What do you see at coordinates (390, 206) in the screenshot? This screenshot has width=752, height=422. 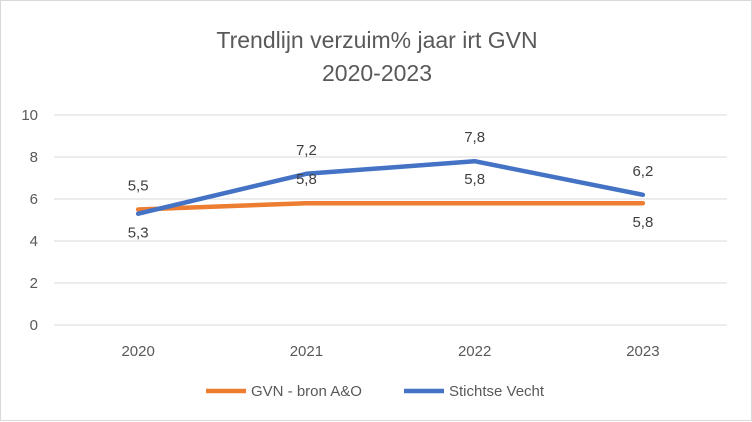 I see `series-line-gvn` at bounding box center [390, 206].